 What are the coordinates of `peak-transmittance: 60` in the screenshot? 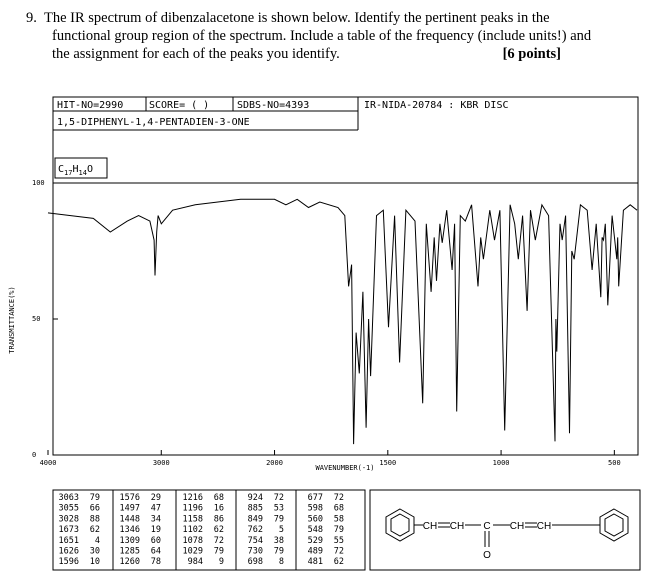 It's located at (156, 541).